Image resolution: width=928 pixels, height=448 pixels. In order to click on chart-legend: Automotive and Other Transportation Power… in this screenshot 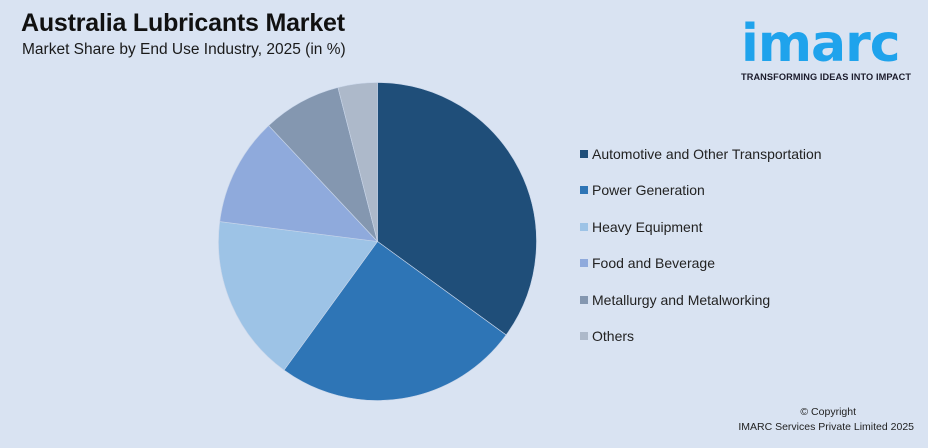, I will do `click(701, 254)`.